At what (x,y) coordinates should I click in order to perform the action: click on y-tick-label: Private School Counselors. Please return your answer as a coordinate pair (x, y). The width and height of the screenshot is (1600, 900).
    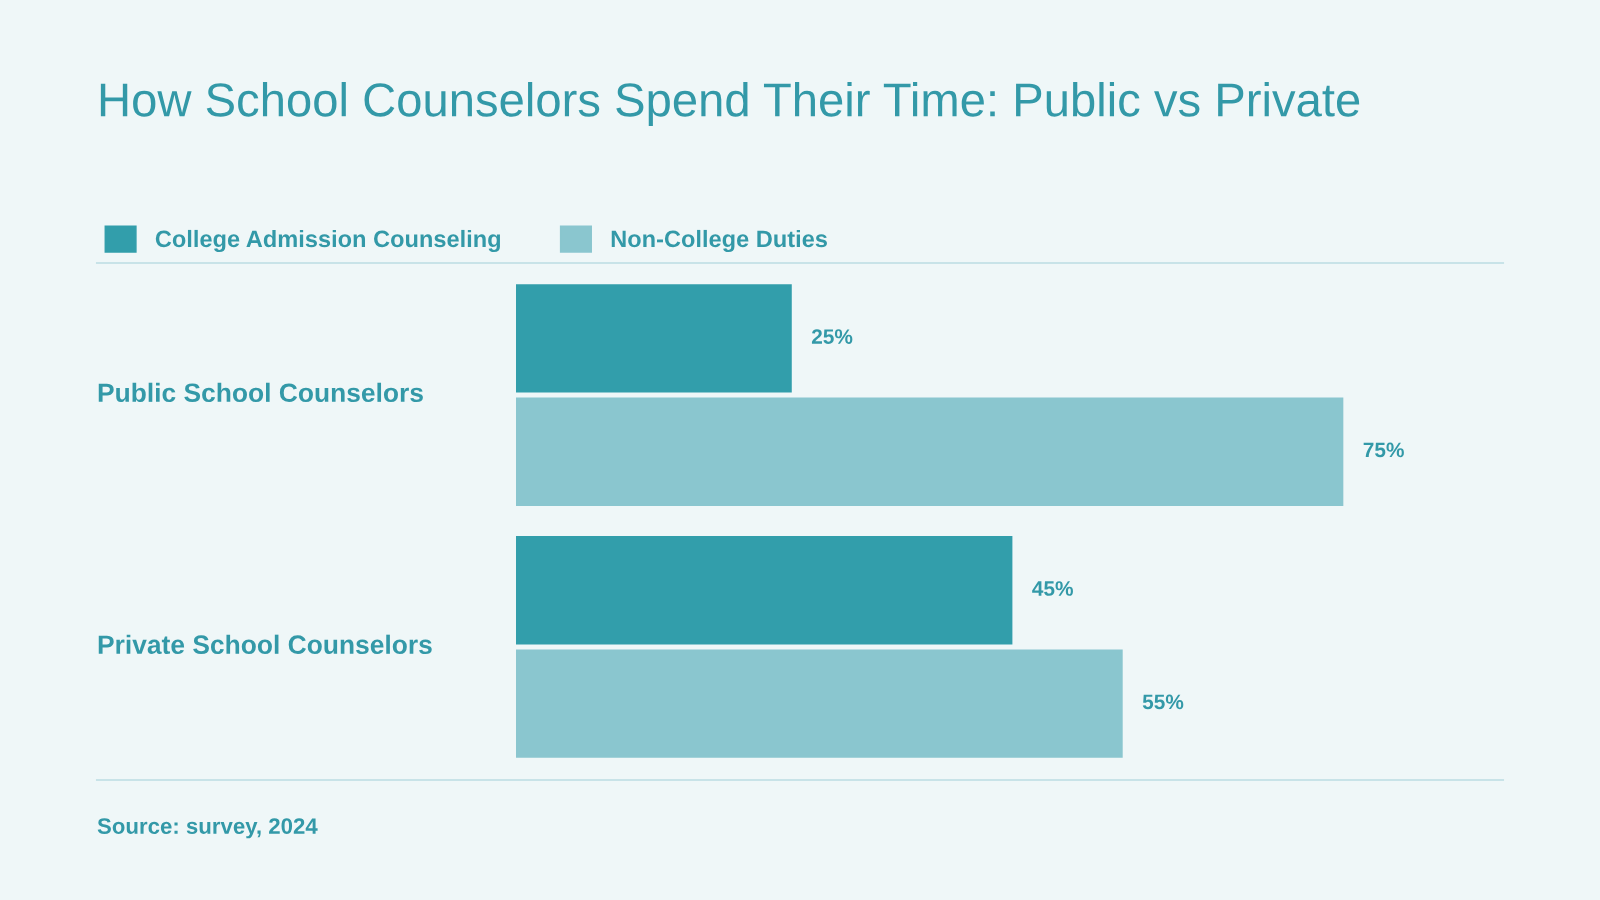
    Looking at the image, I should click on (265, 644).